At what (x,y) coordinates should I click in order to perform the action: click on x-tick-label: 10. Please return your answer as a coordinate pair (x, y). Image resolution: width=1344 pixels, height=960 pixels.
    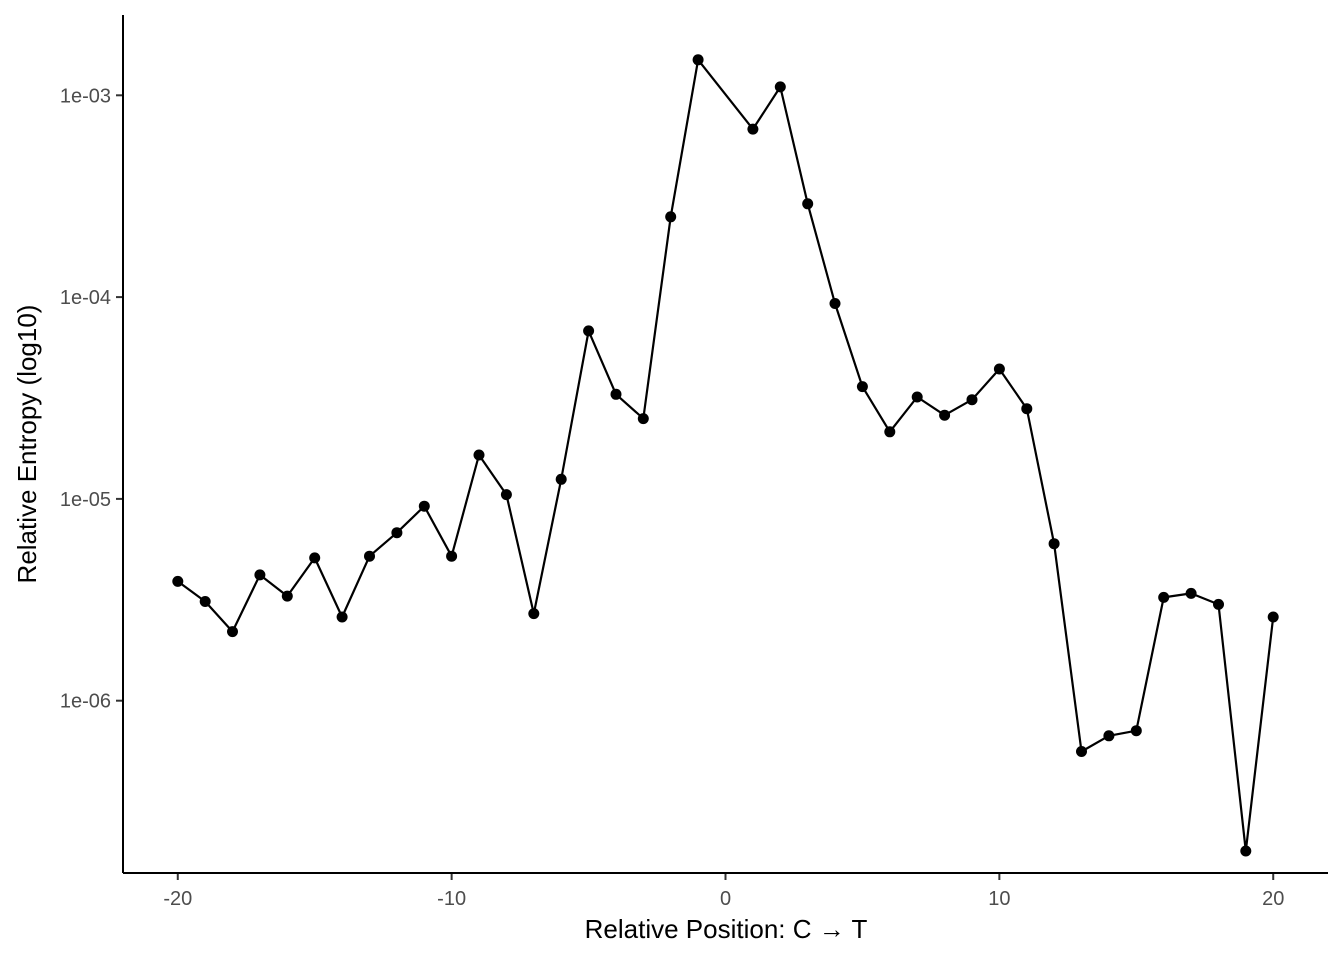
    Looking at the image, I should click on (999, 899).